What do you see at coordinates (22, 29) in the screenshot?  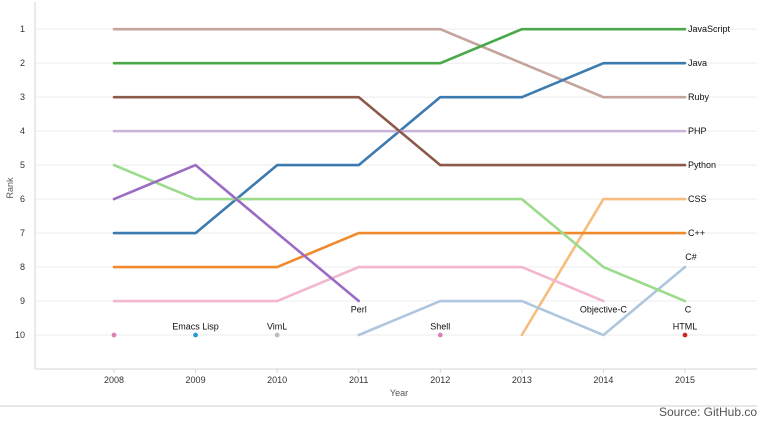 I see `y-tick-label: 1` at bounding box center [22, 29].